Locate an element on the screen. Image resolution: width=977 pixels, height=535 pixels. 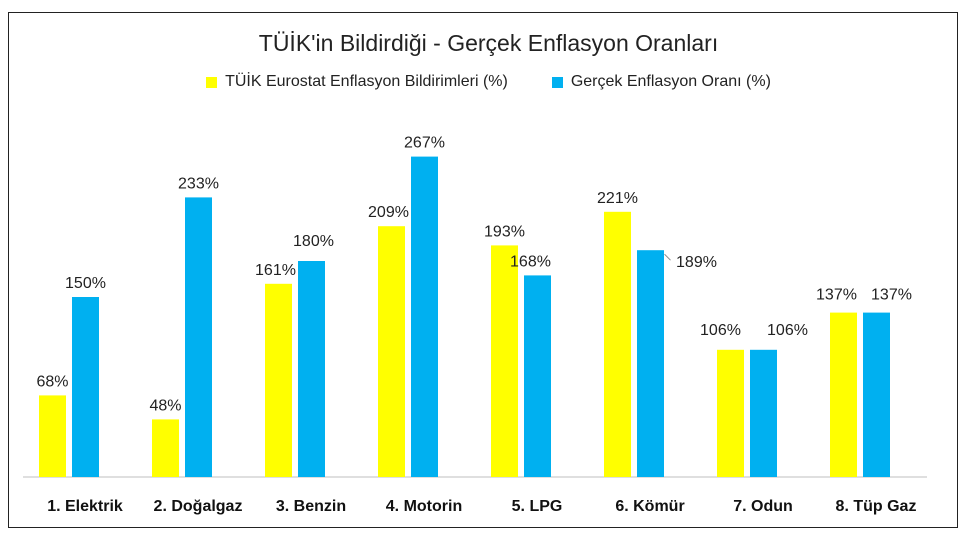
data-label-tuik-1: 68% is located at coordinates (52, 381).